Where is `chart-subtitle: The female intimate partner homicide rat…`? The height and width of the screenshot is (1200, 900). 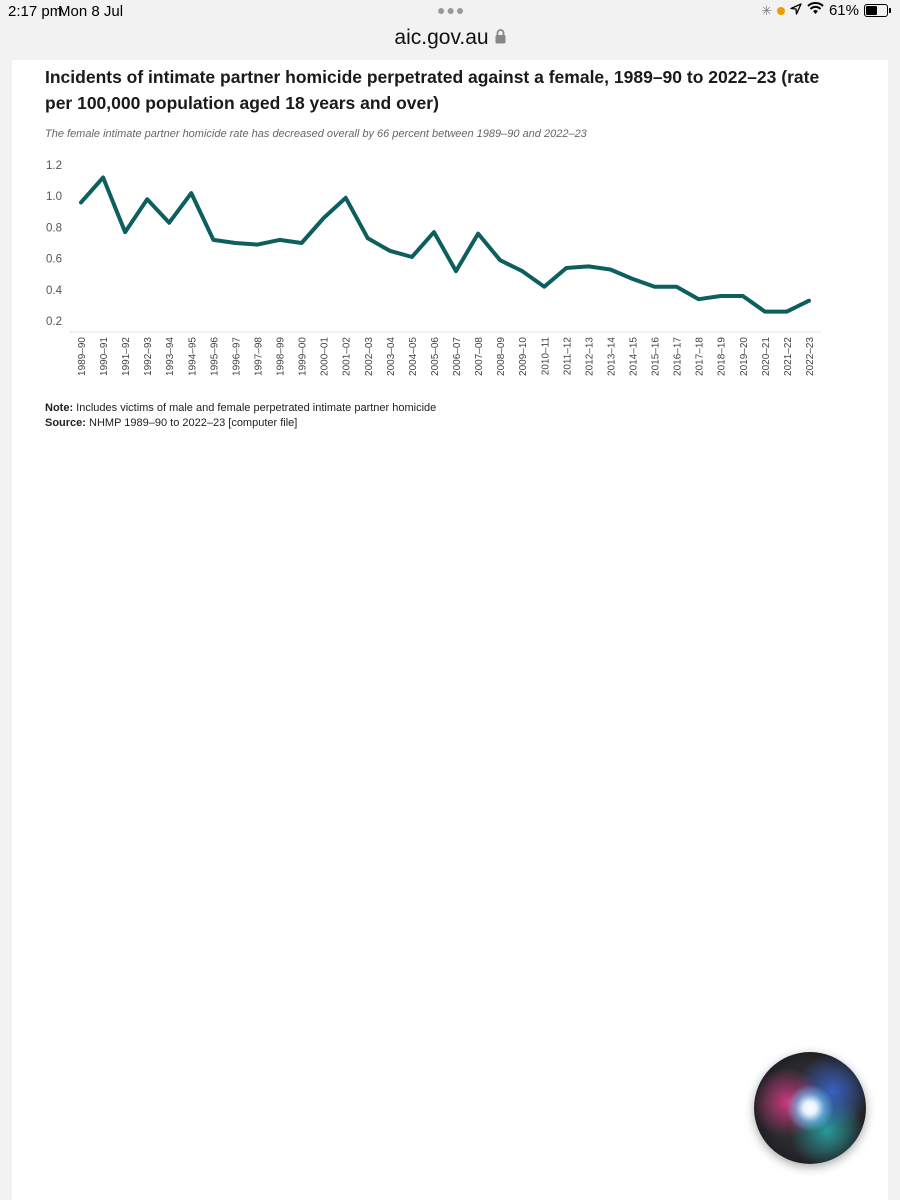 chart-subtitle: The female intimate partner homicide rat… is located at coordinates (316, 134).